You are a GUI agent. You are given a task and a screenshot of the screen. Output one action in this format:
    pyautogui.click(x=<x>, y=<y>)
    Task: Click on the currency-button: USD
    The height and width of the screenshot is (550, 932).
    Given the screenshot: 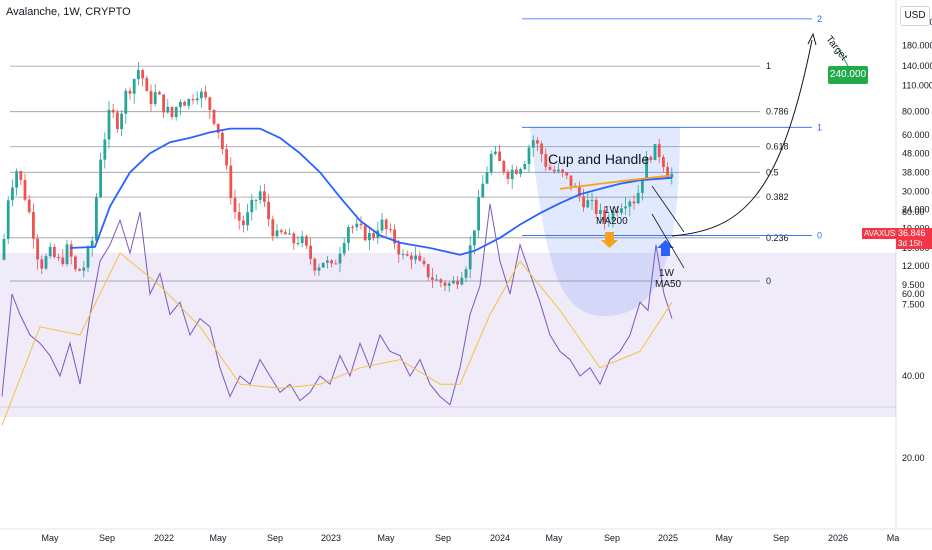 What is the action you would take?
    pyautogui.click(x=915, y=16)
    